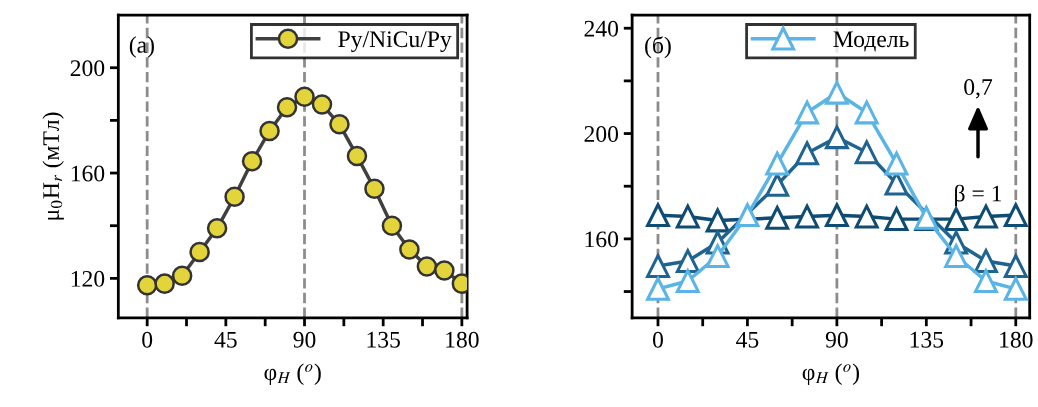 The width and height of the screenshot is (1038, 407). I want to click on y-tick-label: 120, so click(88, 278).